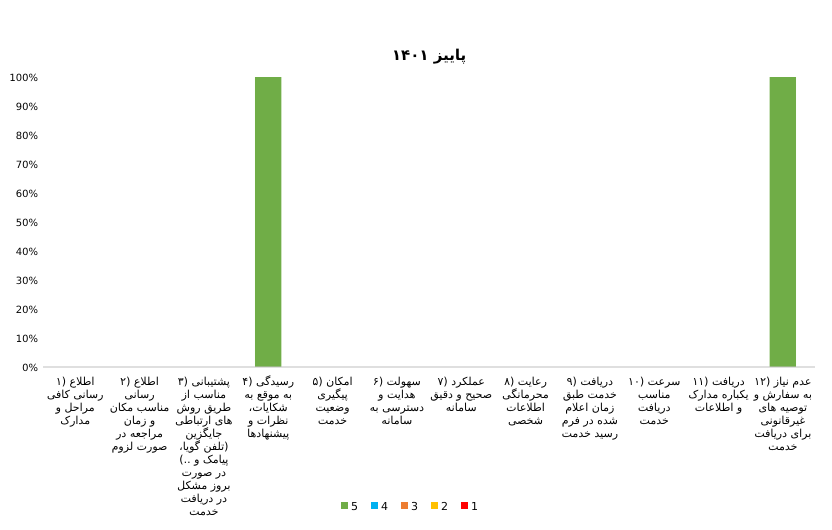 The image size is (832, 530). I want to click on y-tick-label: 80%, so click(27, 136).